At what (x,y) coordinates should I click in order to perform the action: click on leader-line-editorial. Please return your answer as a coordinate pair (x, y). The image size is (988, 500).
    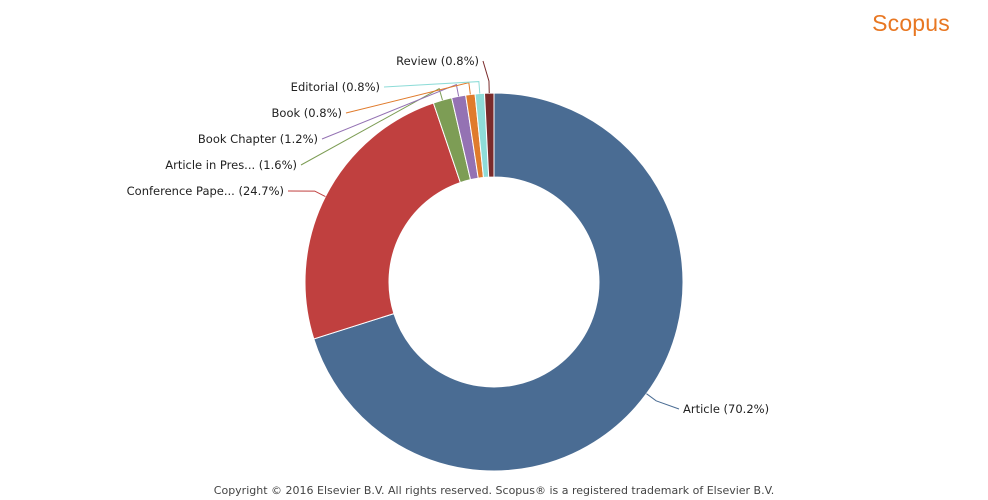
    Looking at the image, I should click on (432, 87).